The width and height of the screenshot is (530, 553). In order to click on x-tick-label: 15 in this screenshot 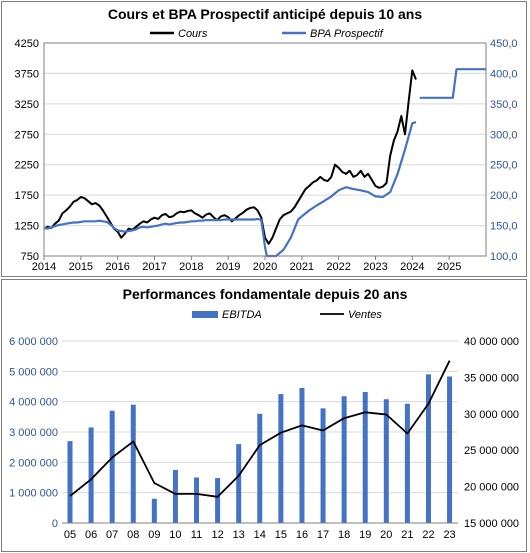, I will do `click(281, 535)`.